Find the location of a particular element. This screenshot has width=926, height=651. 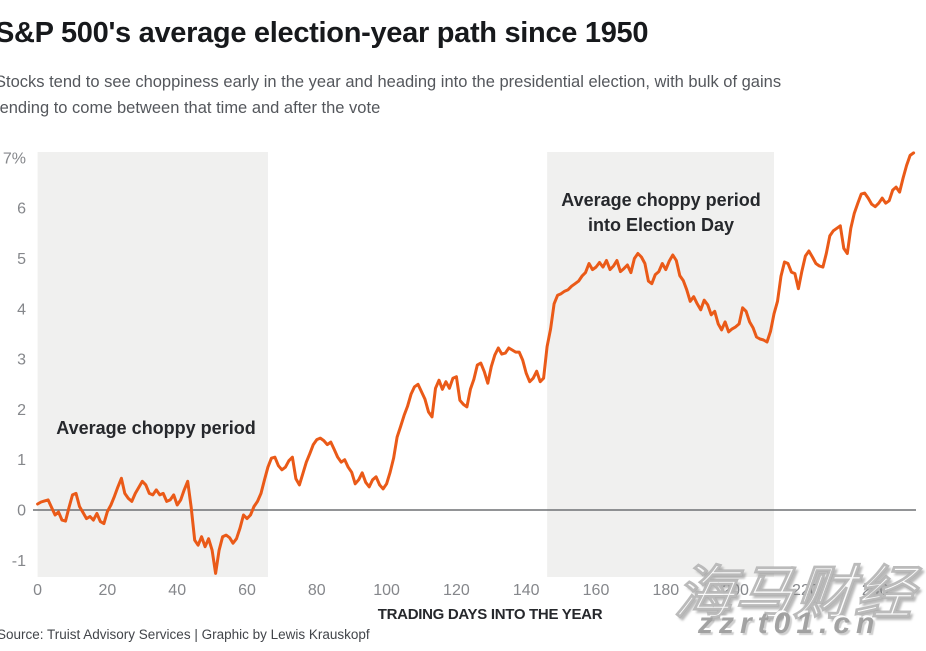

y-tick-label: 4 is located at coordinates (21, 309).